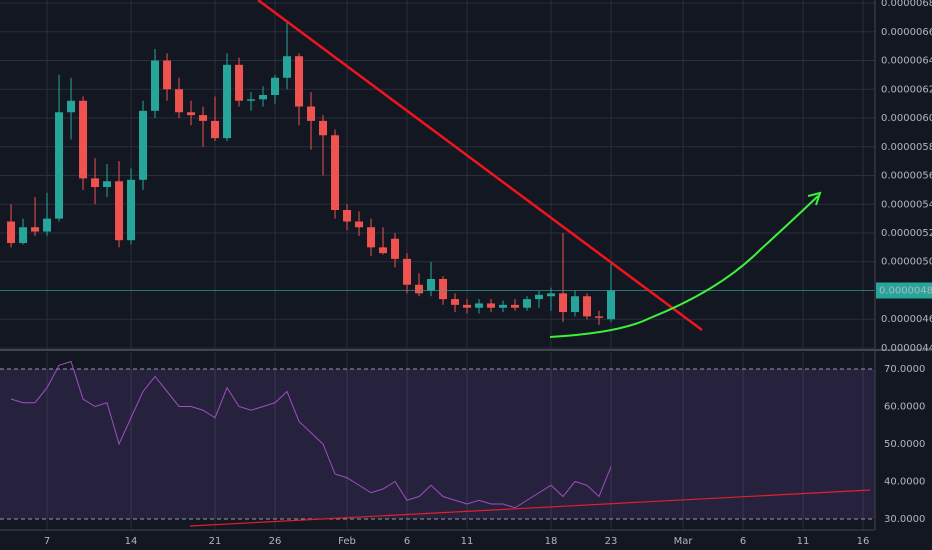 This screenshot has height=550, width=932. What do you see at coordinates (275, 541) in the screenshot?
I see `x-tick-label: 26` at bounding box center [275, 541].